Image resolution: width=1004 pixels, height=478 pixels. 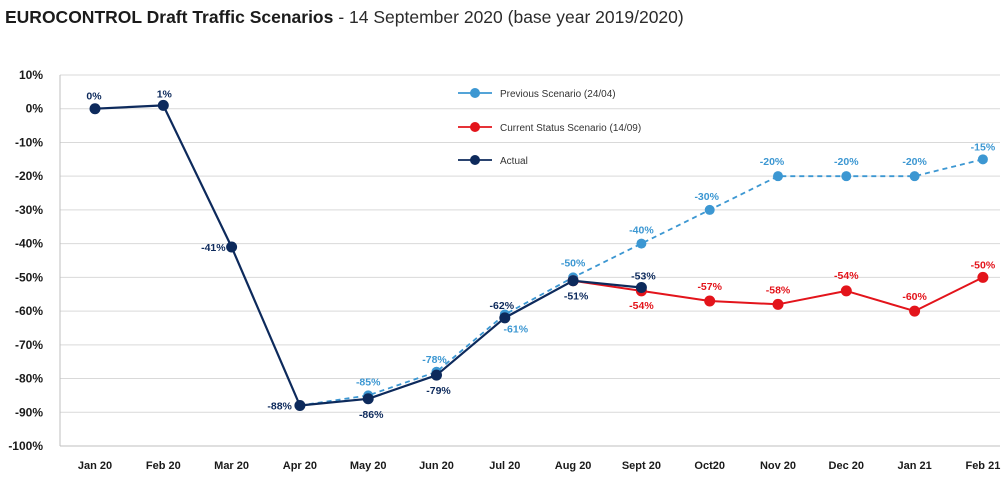 What do you see at coordinates (706, 197) in the screenshot?
I see `data-label: -30%` at bounding box center [706, 197].